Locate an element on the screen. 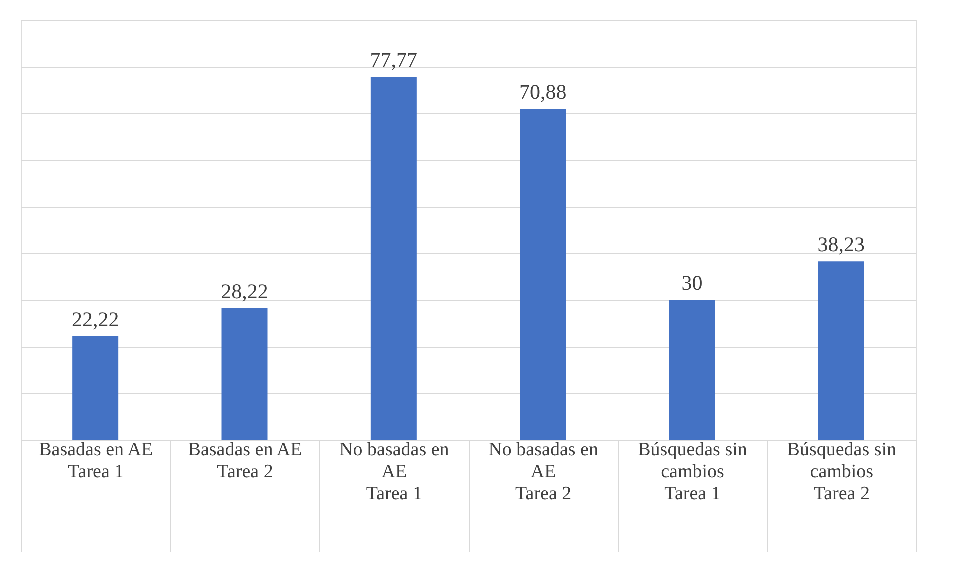 This screenshot has width=955, height=581. data-label: 28,22 is located at coordinates (244, 291).